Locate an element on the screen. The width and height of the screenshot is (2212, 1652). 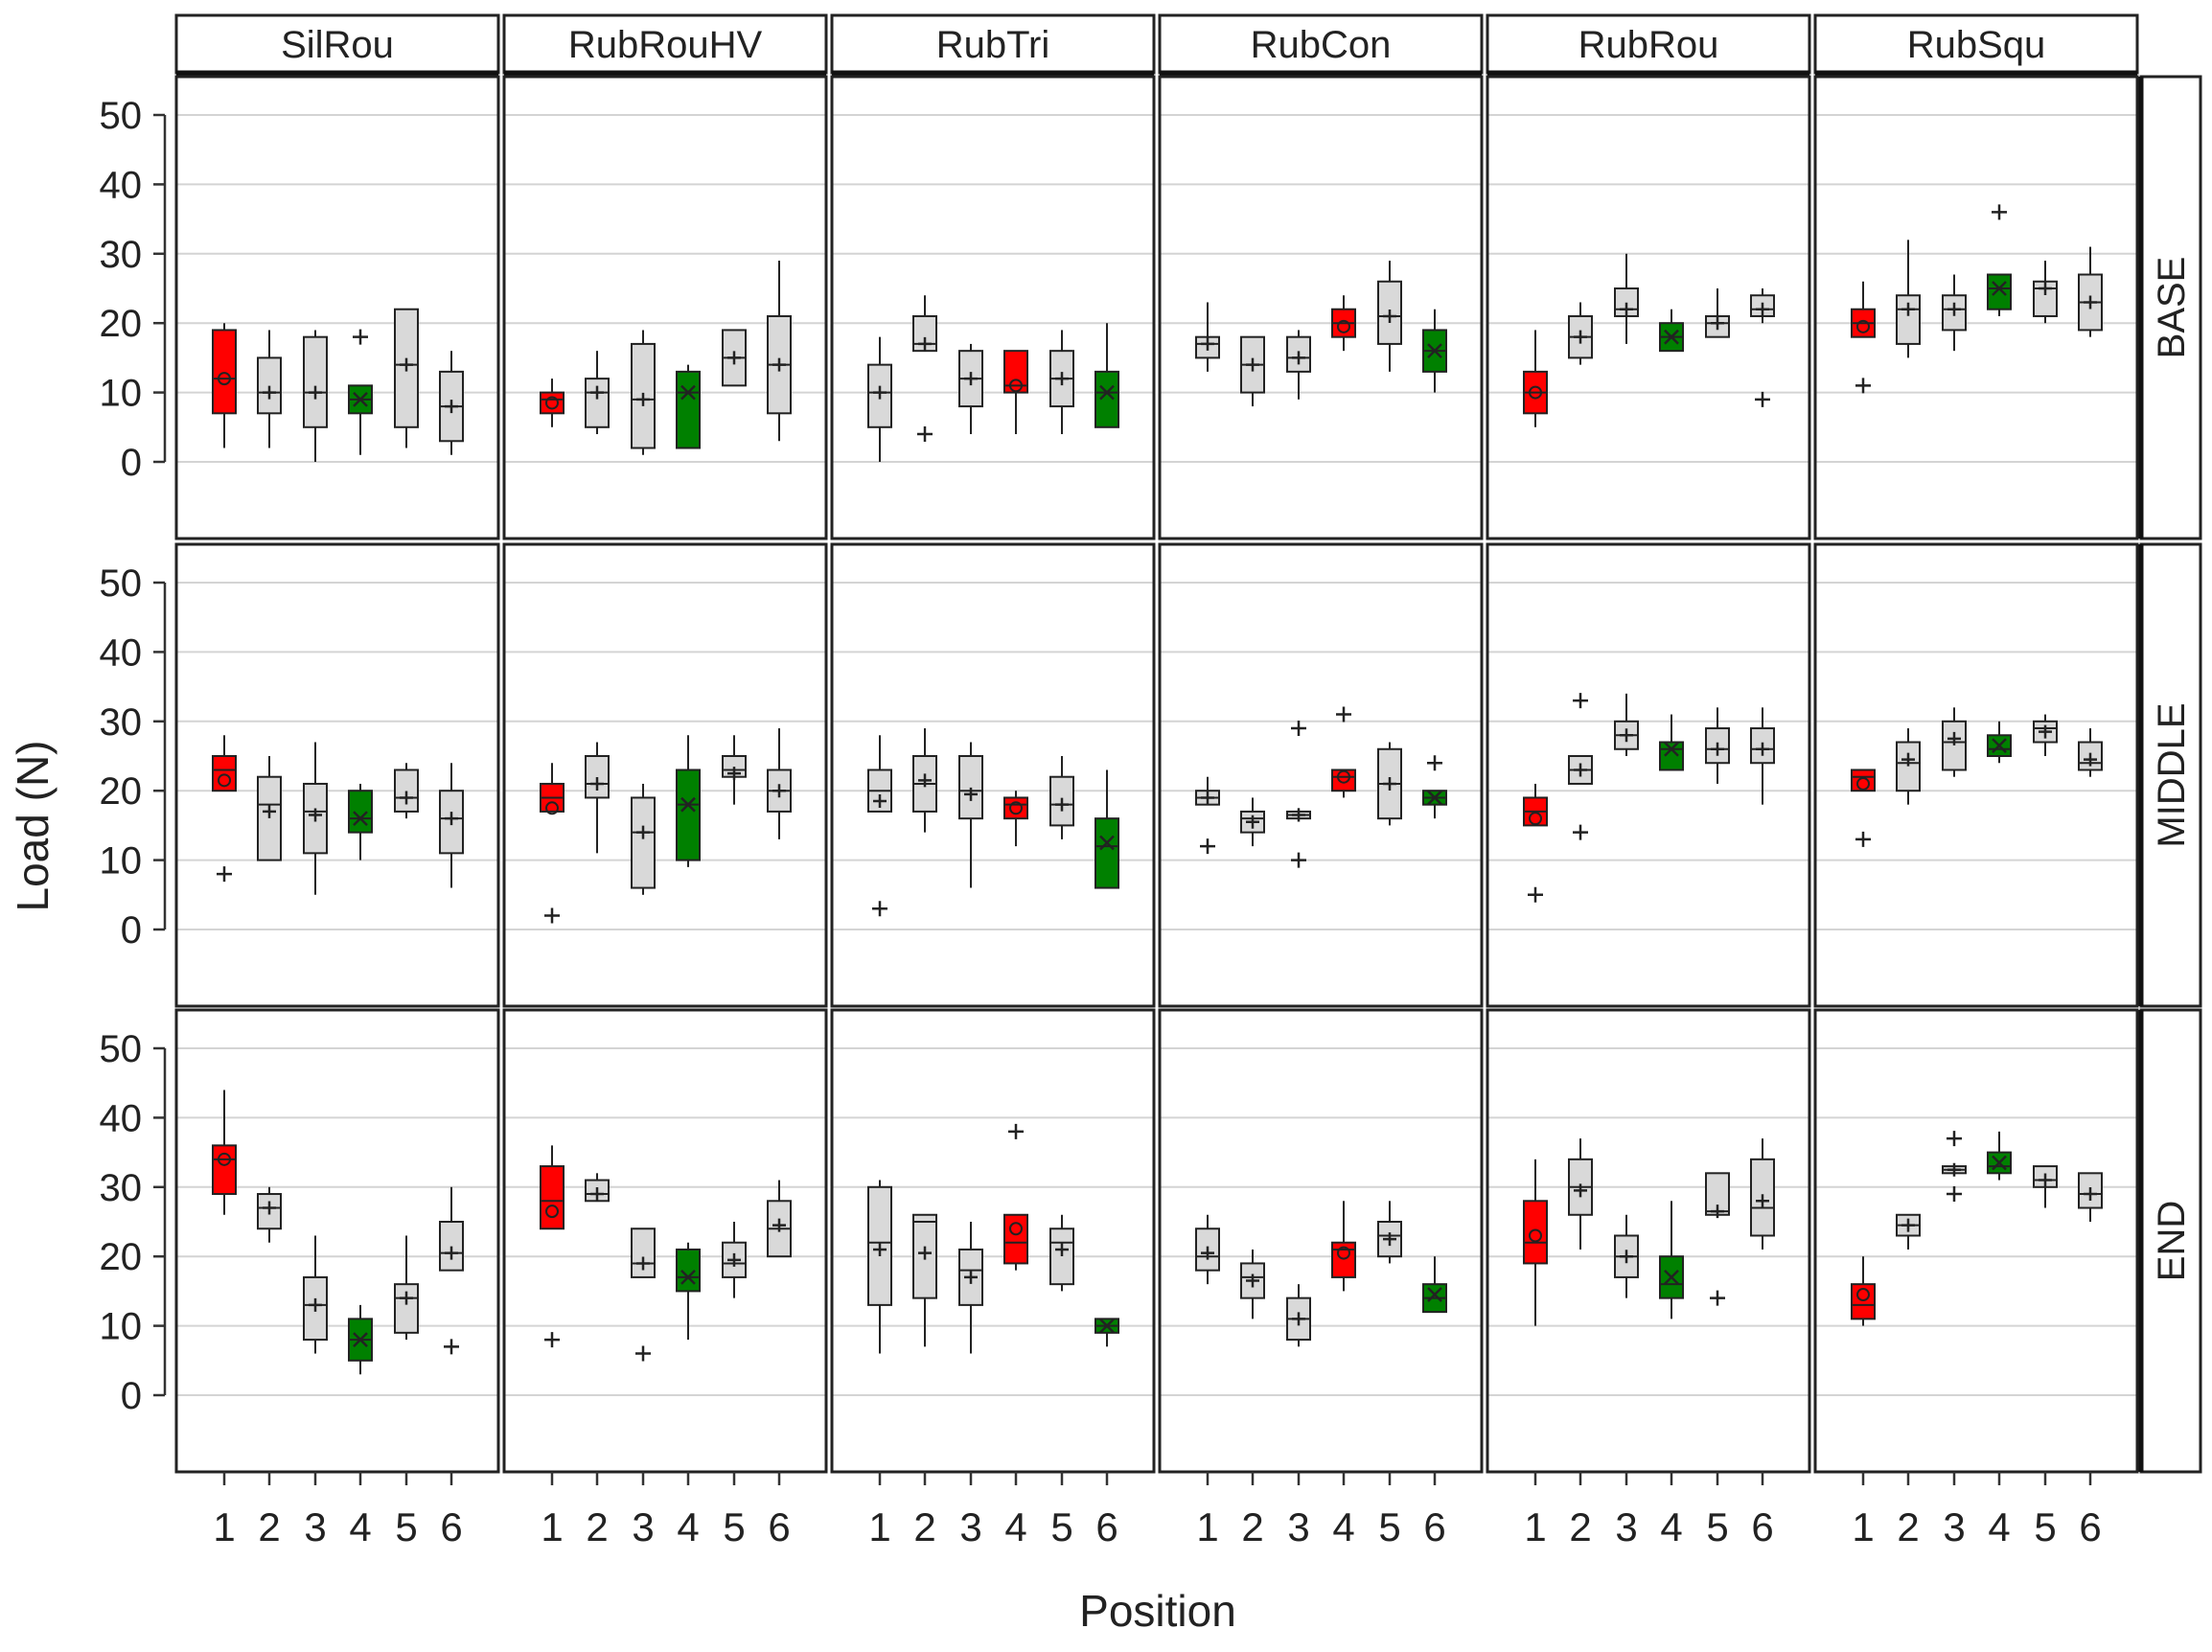
panel-middle-rubsqu is located at coordinates (1976, 775).